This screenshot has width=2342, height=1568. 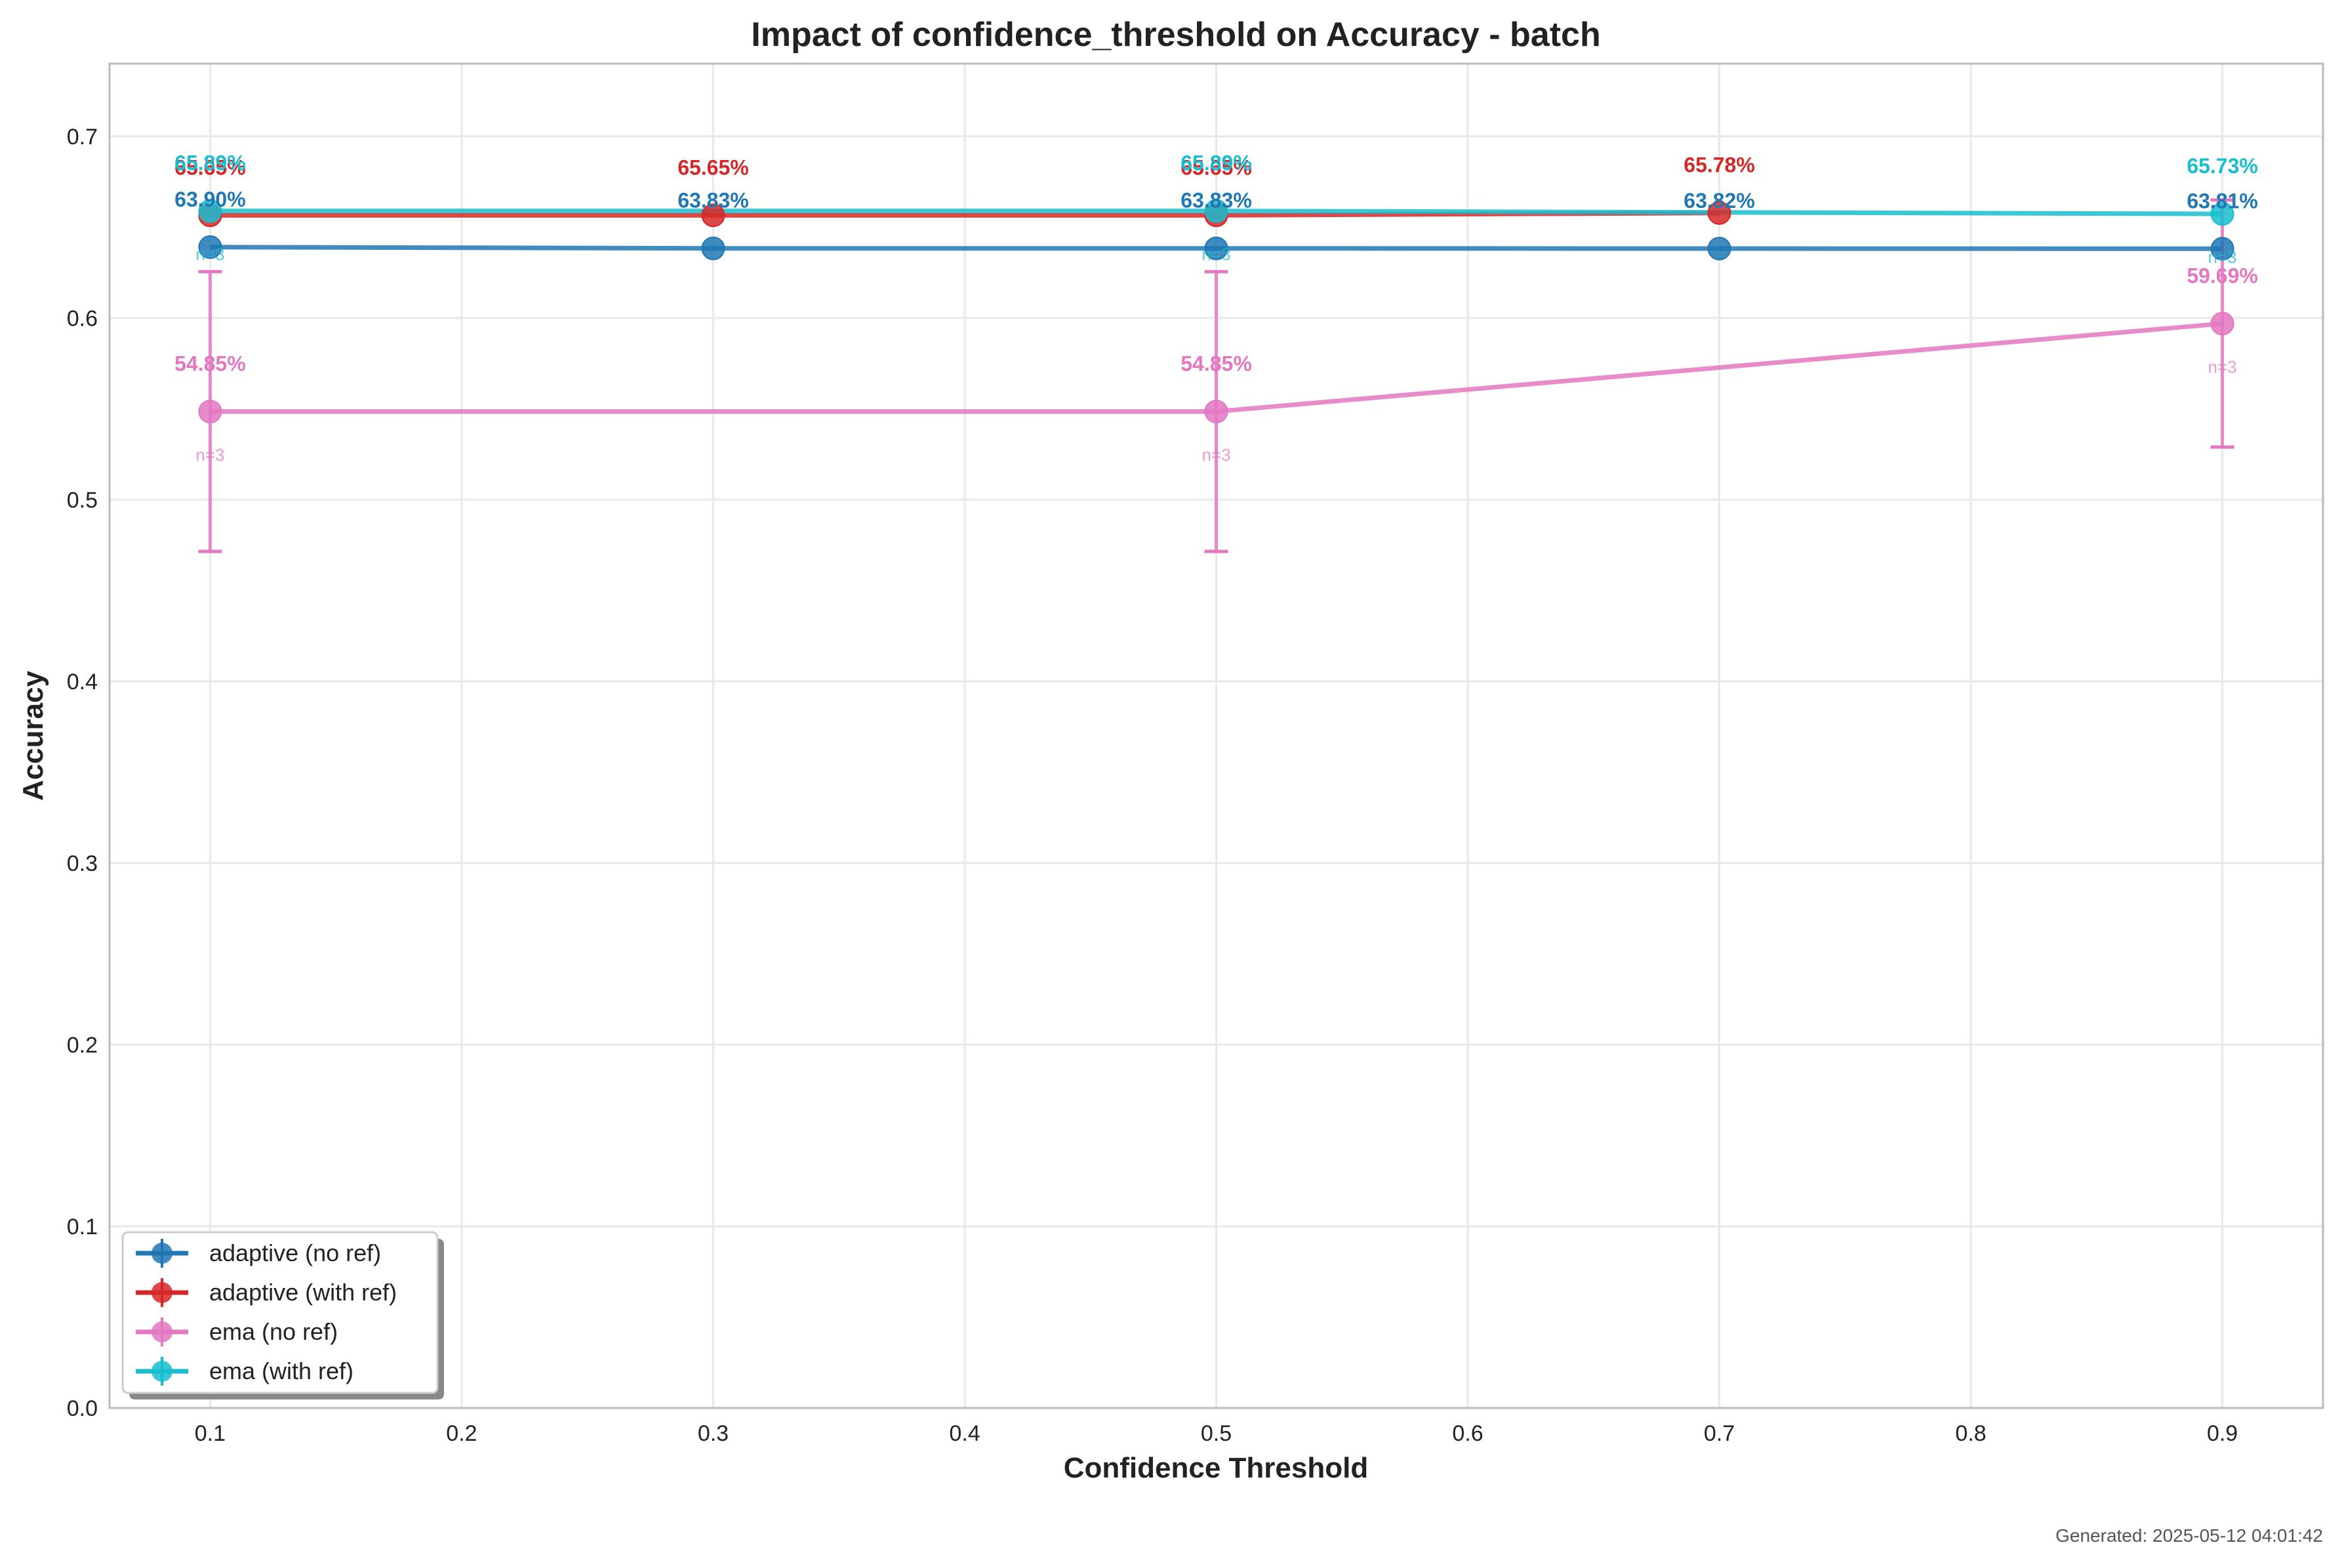 What do you see at coordinates (273, 1331) in the screenshot?
I see `legend-label: ema (no ref)` at bounding box center [273, 1331].